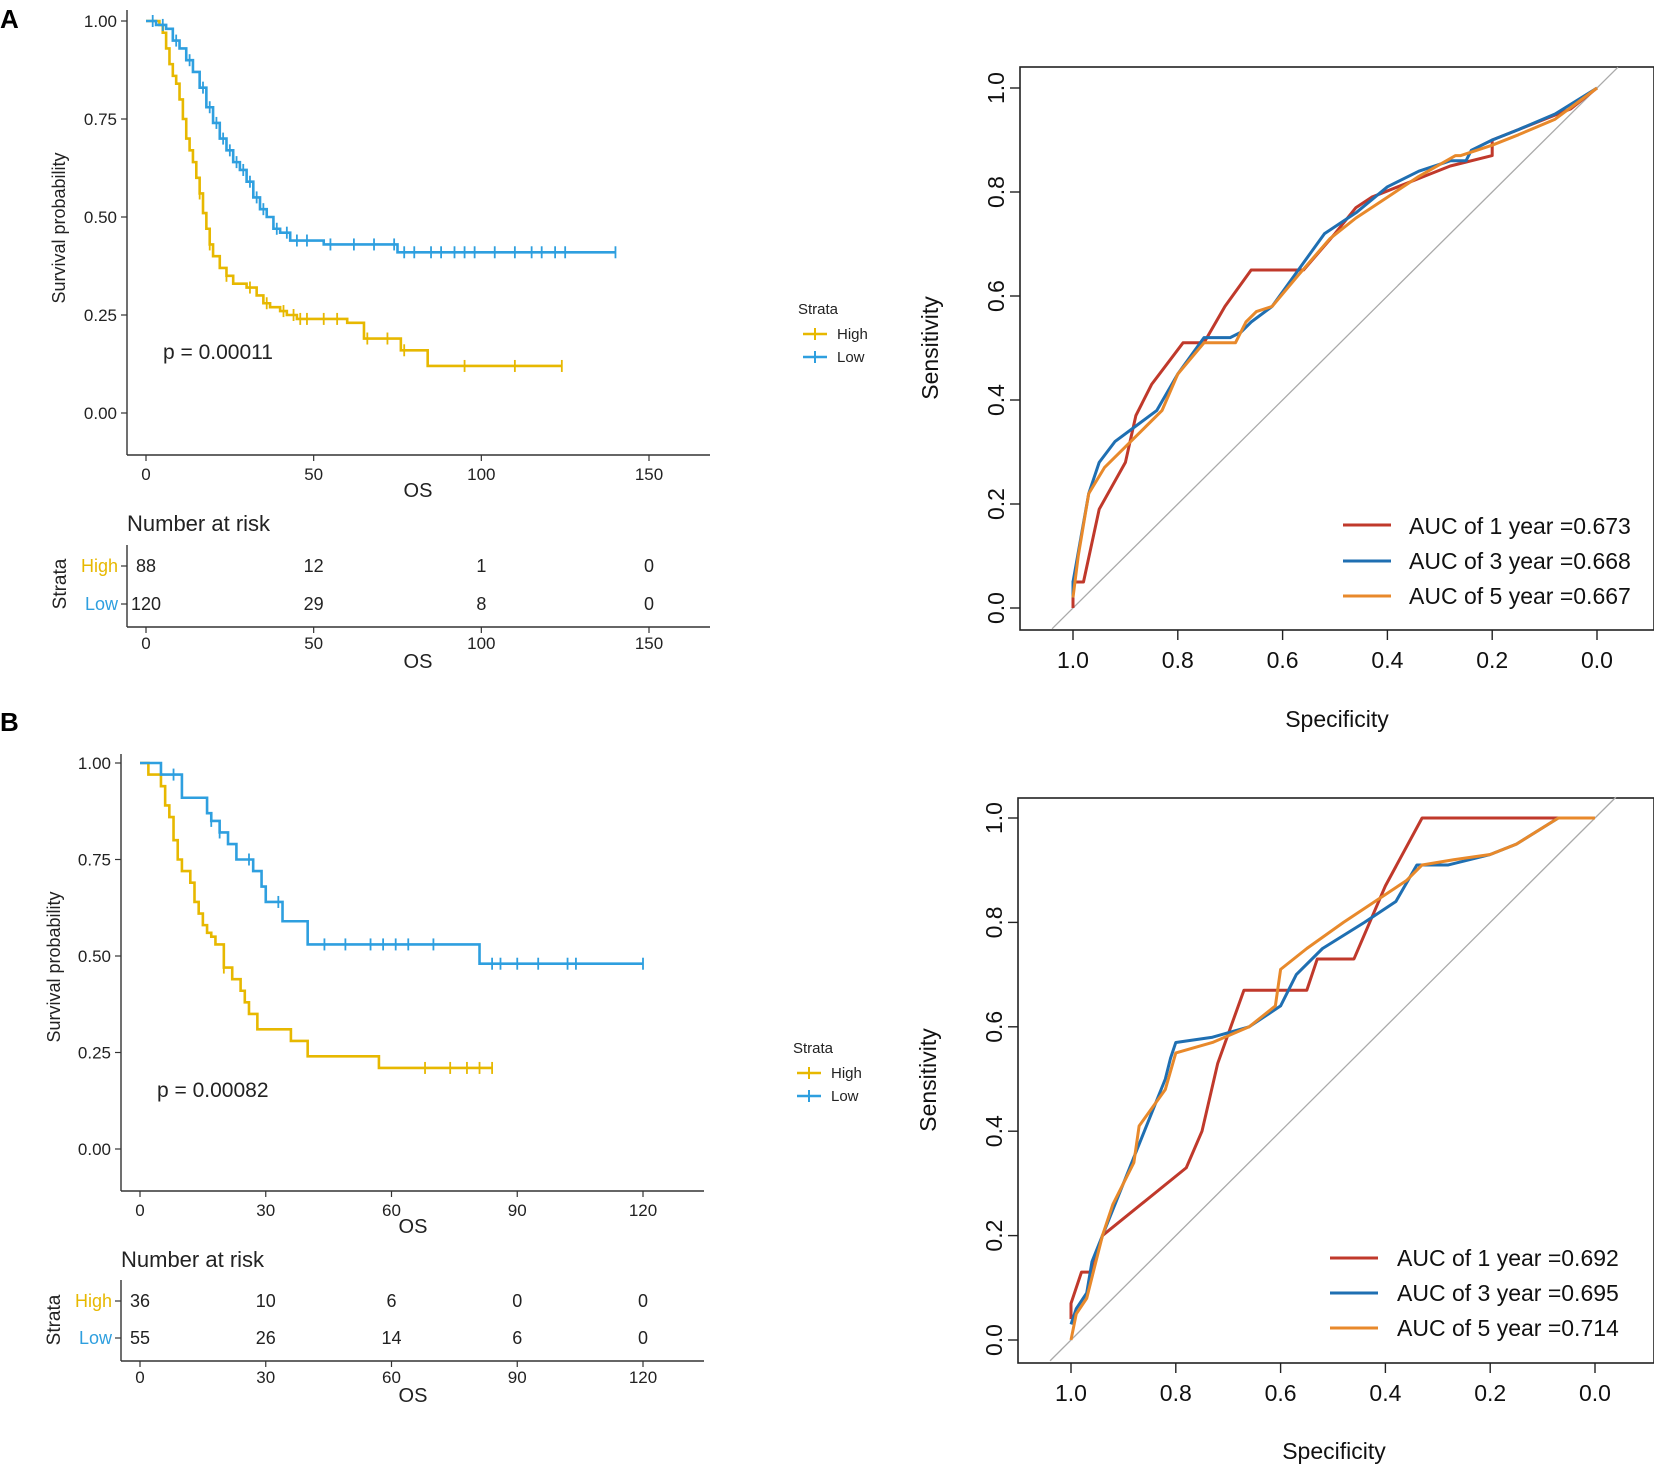  Describe the element at coordinates (145, 474) in the screenshot. I see `km-xtick-label: 0` at that location.